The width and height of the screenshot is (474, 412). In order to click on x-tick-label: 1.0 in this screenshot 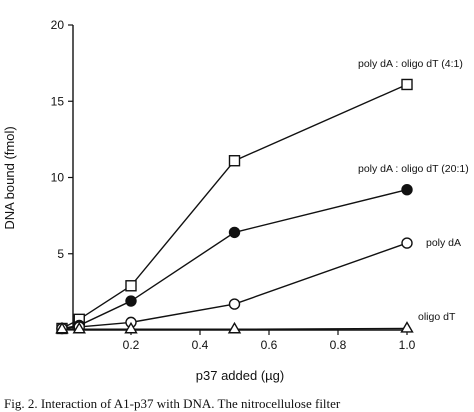, I will do `click(407, 345)`.